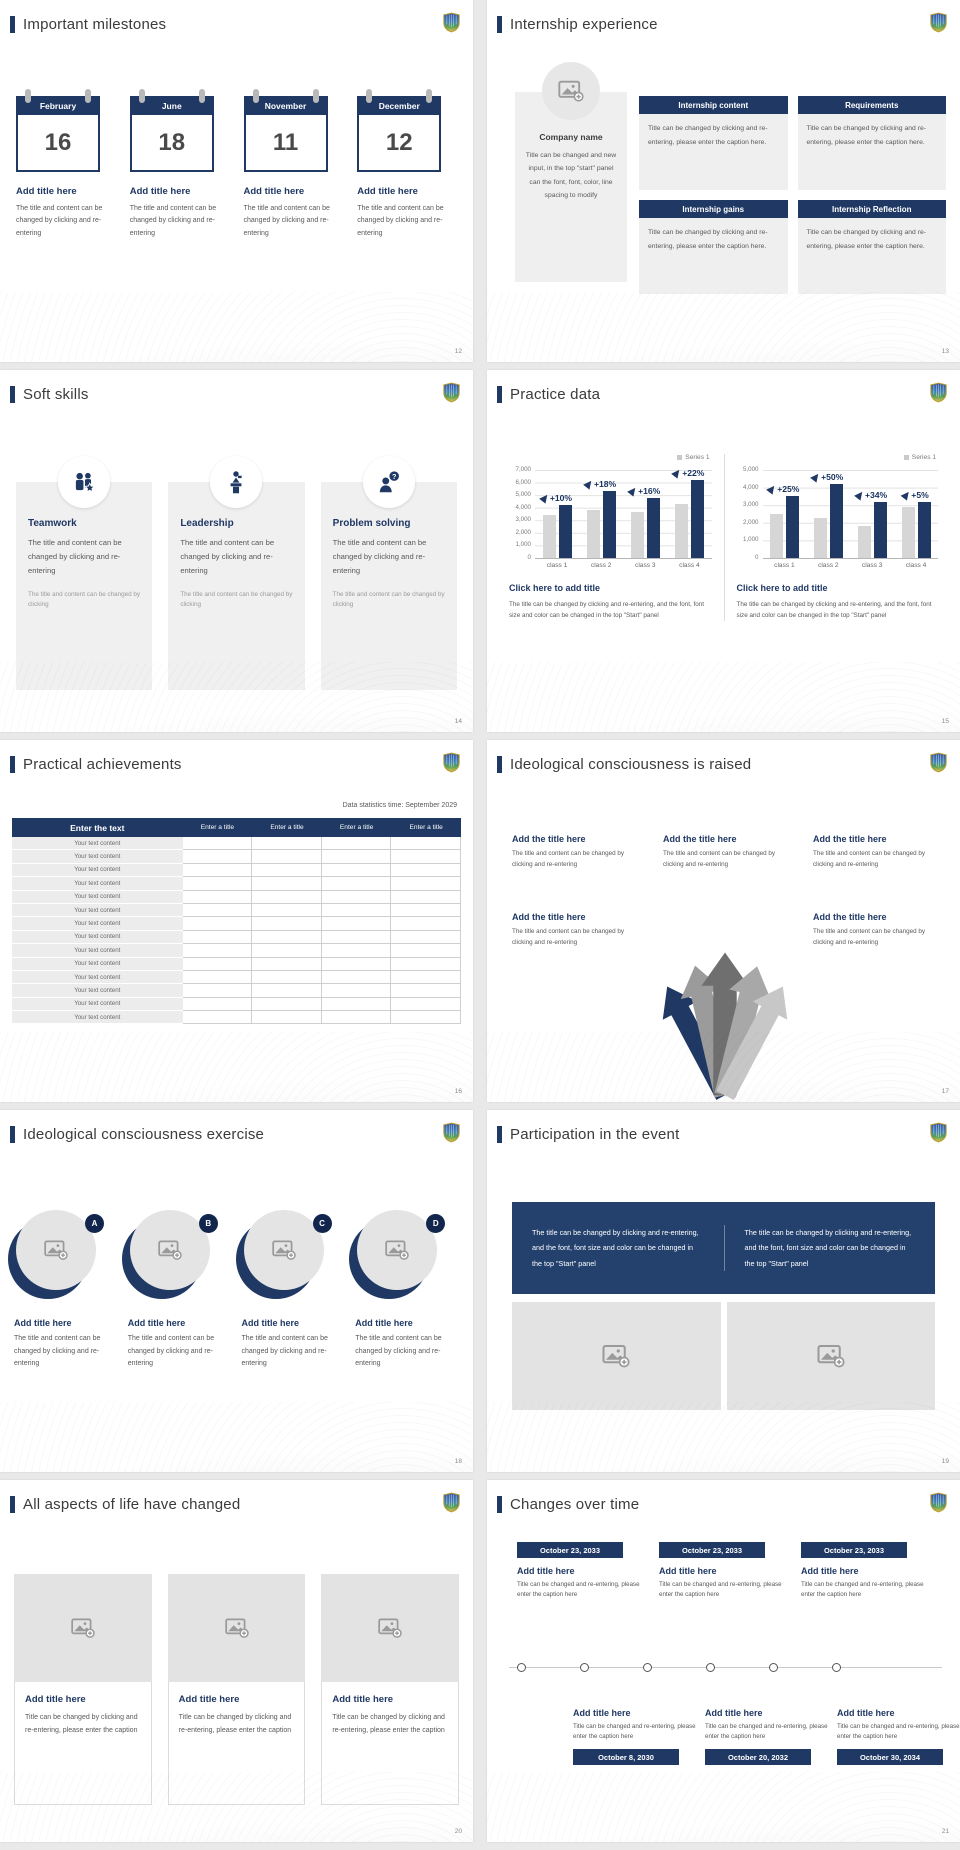  Describe the element at coordinates (914, 495) in the screenshot. I see `growth-label: +5%` at that location.